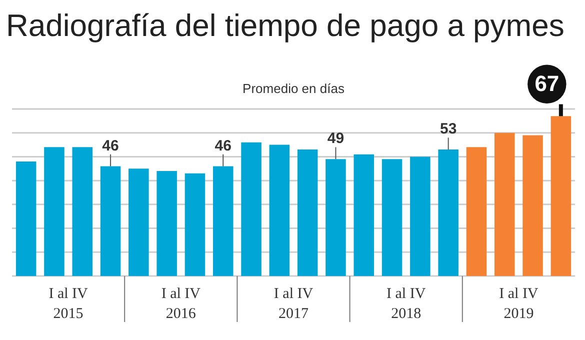 The image size is (585, 340). I want to click on data-label: 53, so click(448, 129).